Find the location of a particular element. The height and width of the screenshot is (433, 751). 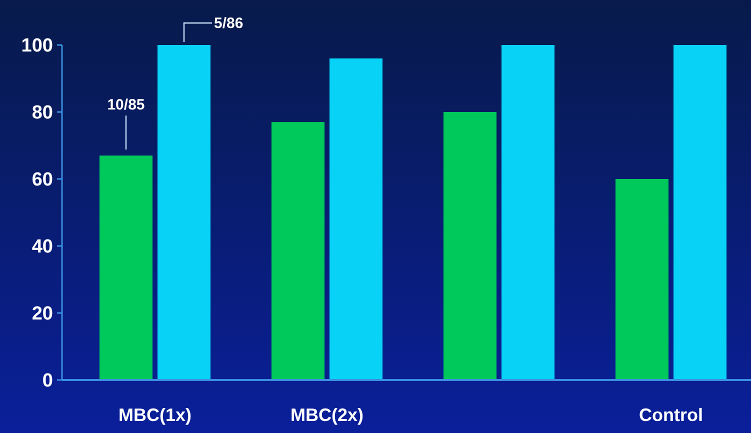

text: 5/86 is located at coordinates (229, 23).